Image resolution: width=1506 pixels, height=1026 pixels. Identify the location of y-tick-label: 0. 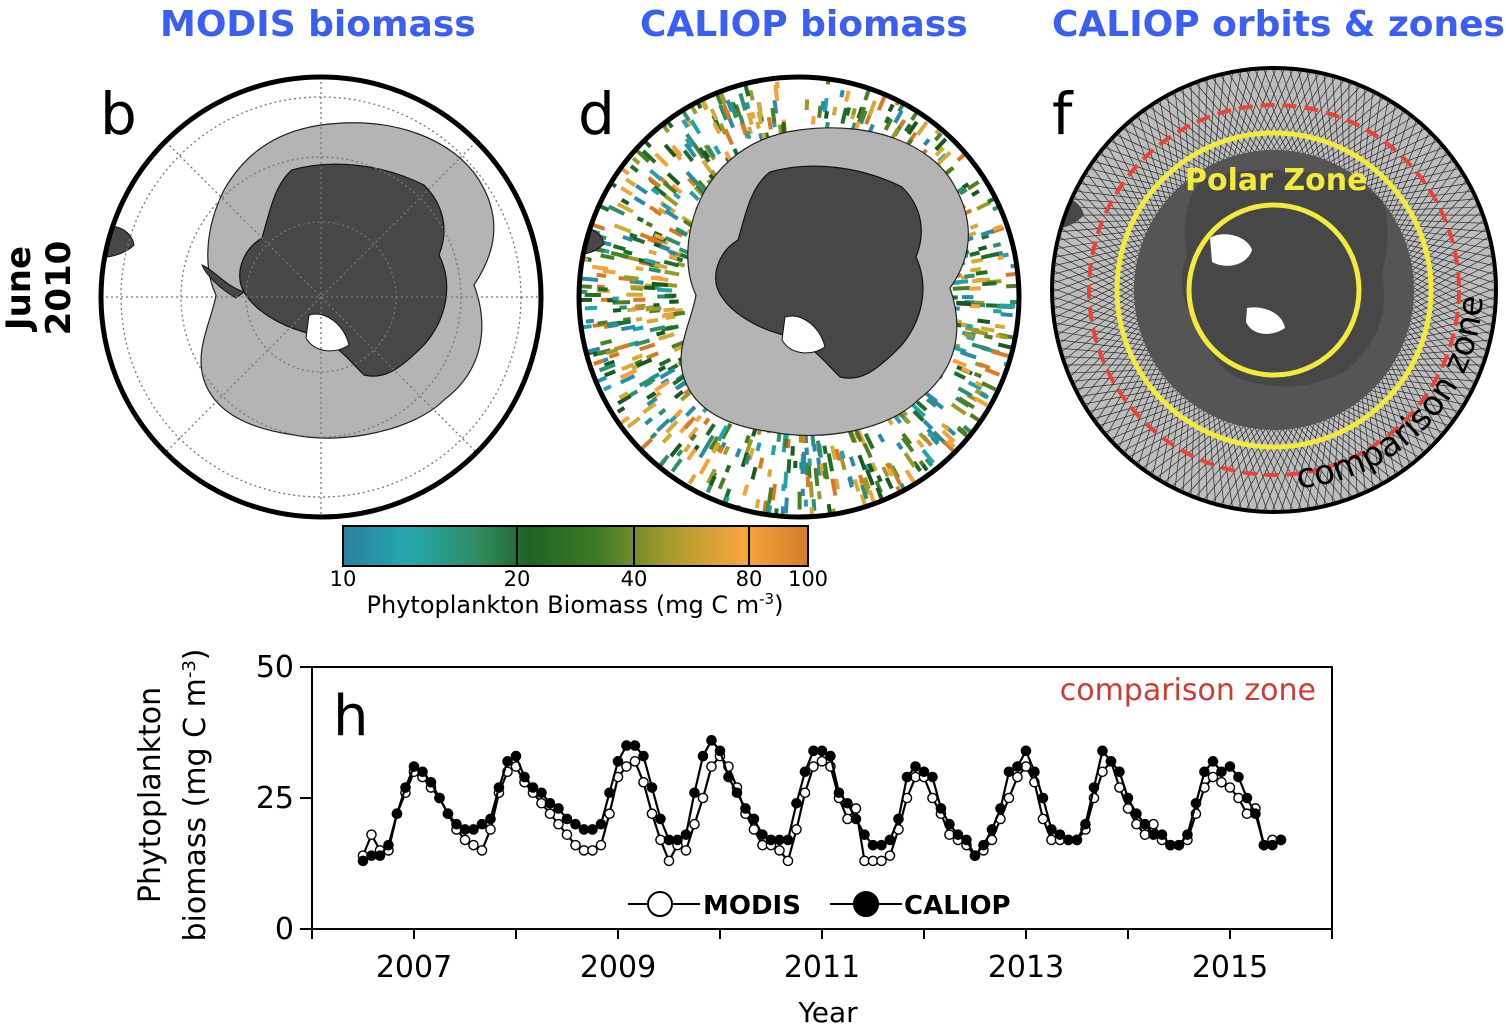
(284, 929).